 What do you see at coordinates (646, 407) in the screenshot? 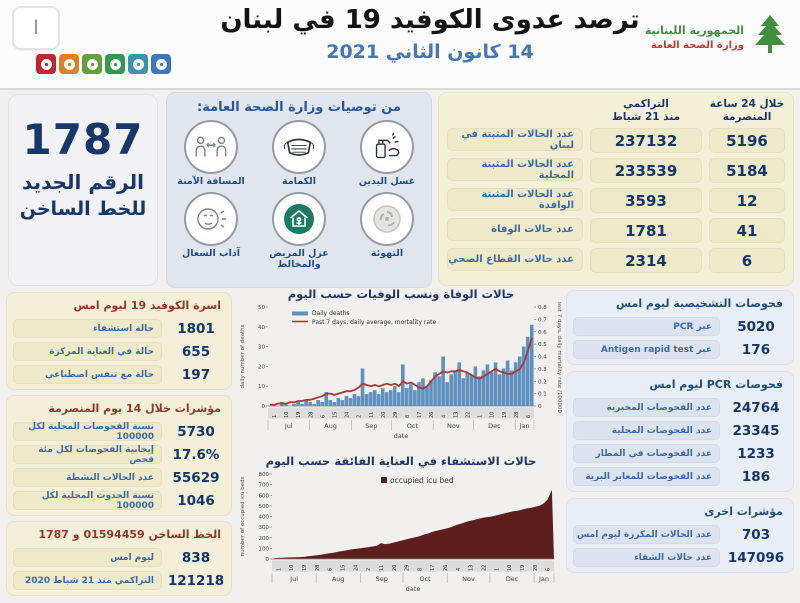
I see `stat-label: عدد الفحوصات المخبرية` at bounding box center [646, 407].